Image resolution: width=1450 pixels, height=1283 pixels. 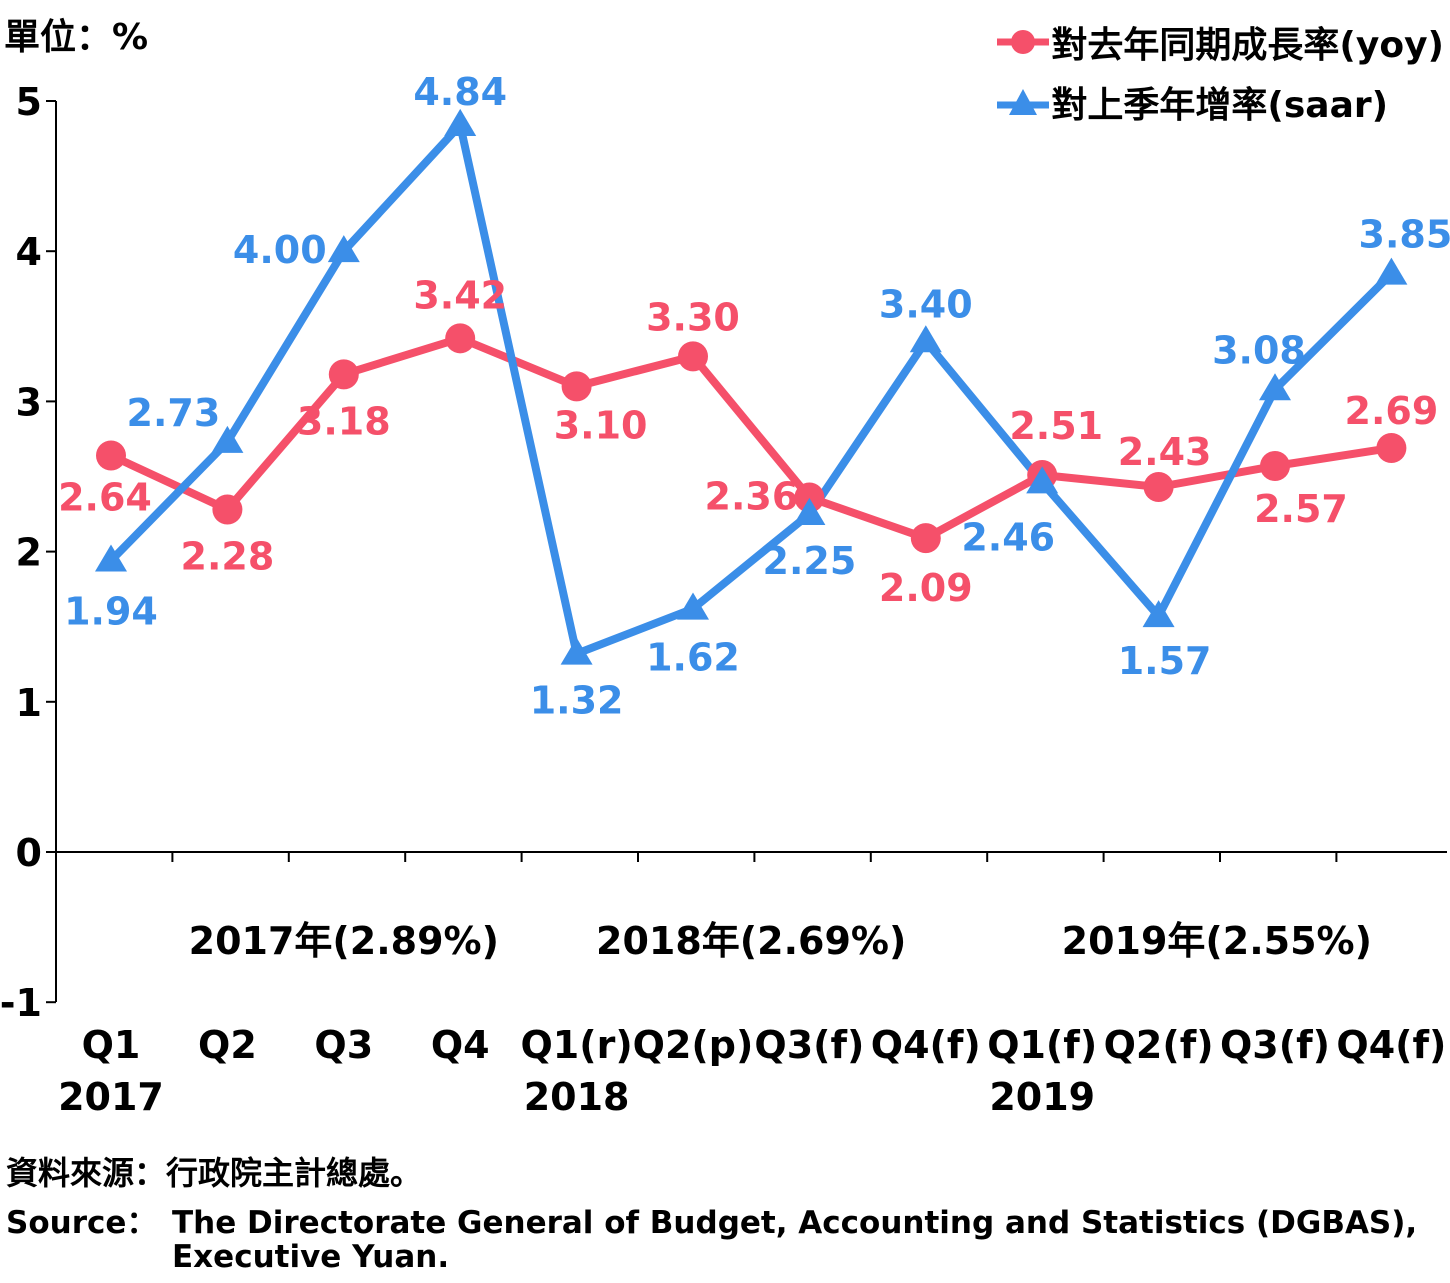 What do you see at coordinates (76, 37) in the screenshot?
I see `unit-label: 單位：%` at bounding box center [76, 37].